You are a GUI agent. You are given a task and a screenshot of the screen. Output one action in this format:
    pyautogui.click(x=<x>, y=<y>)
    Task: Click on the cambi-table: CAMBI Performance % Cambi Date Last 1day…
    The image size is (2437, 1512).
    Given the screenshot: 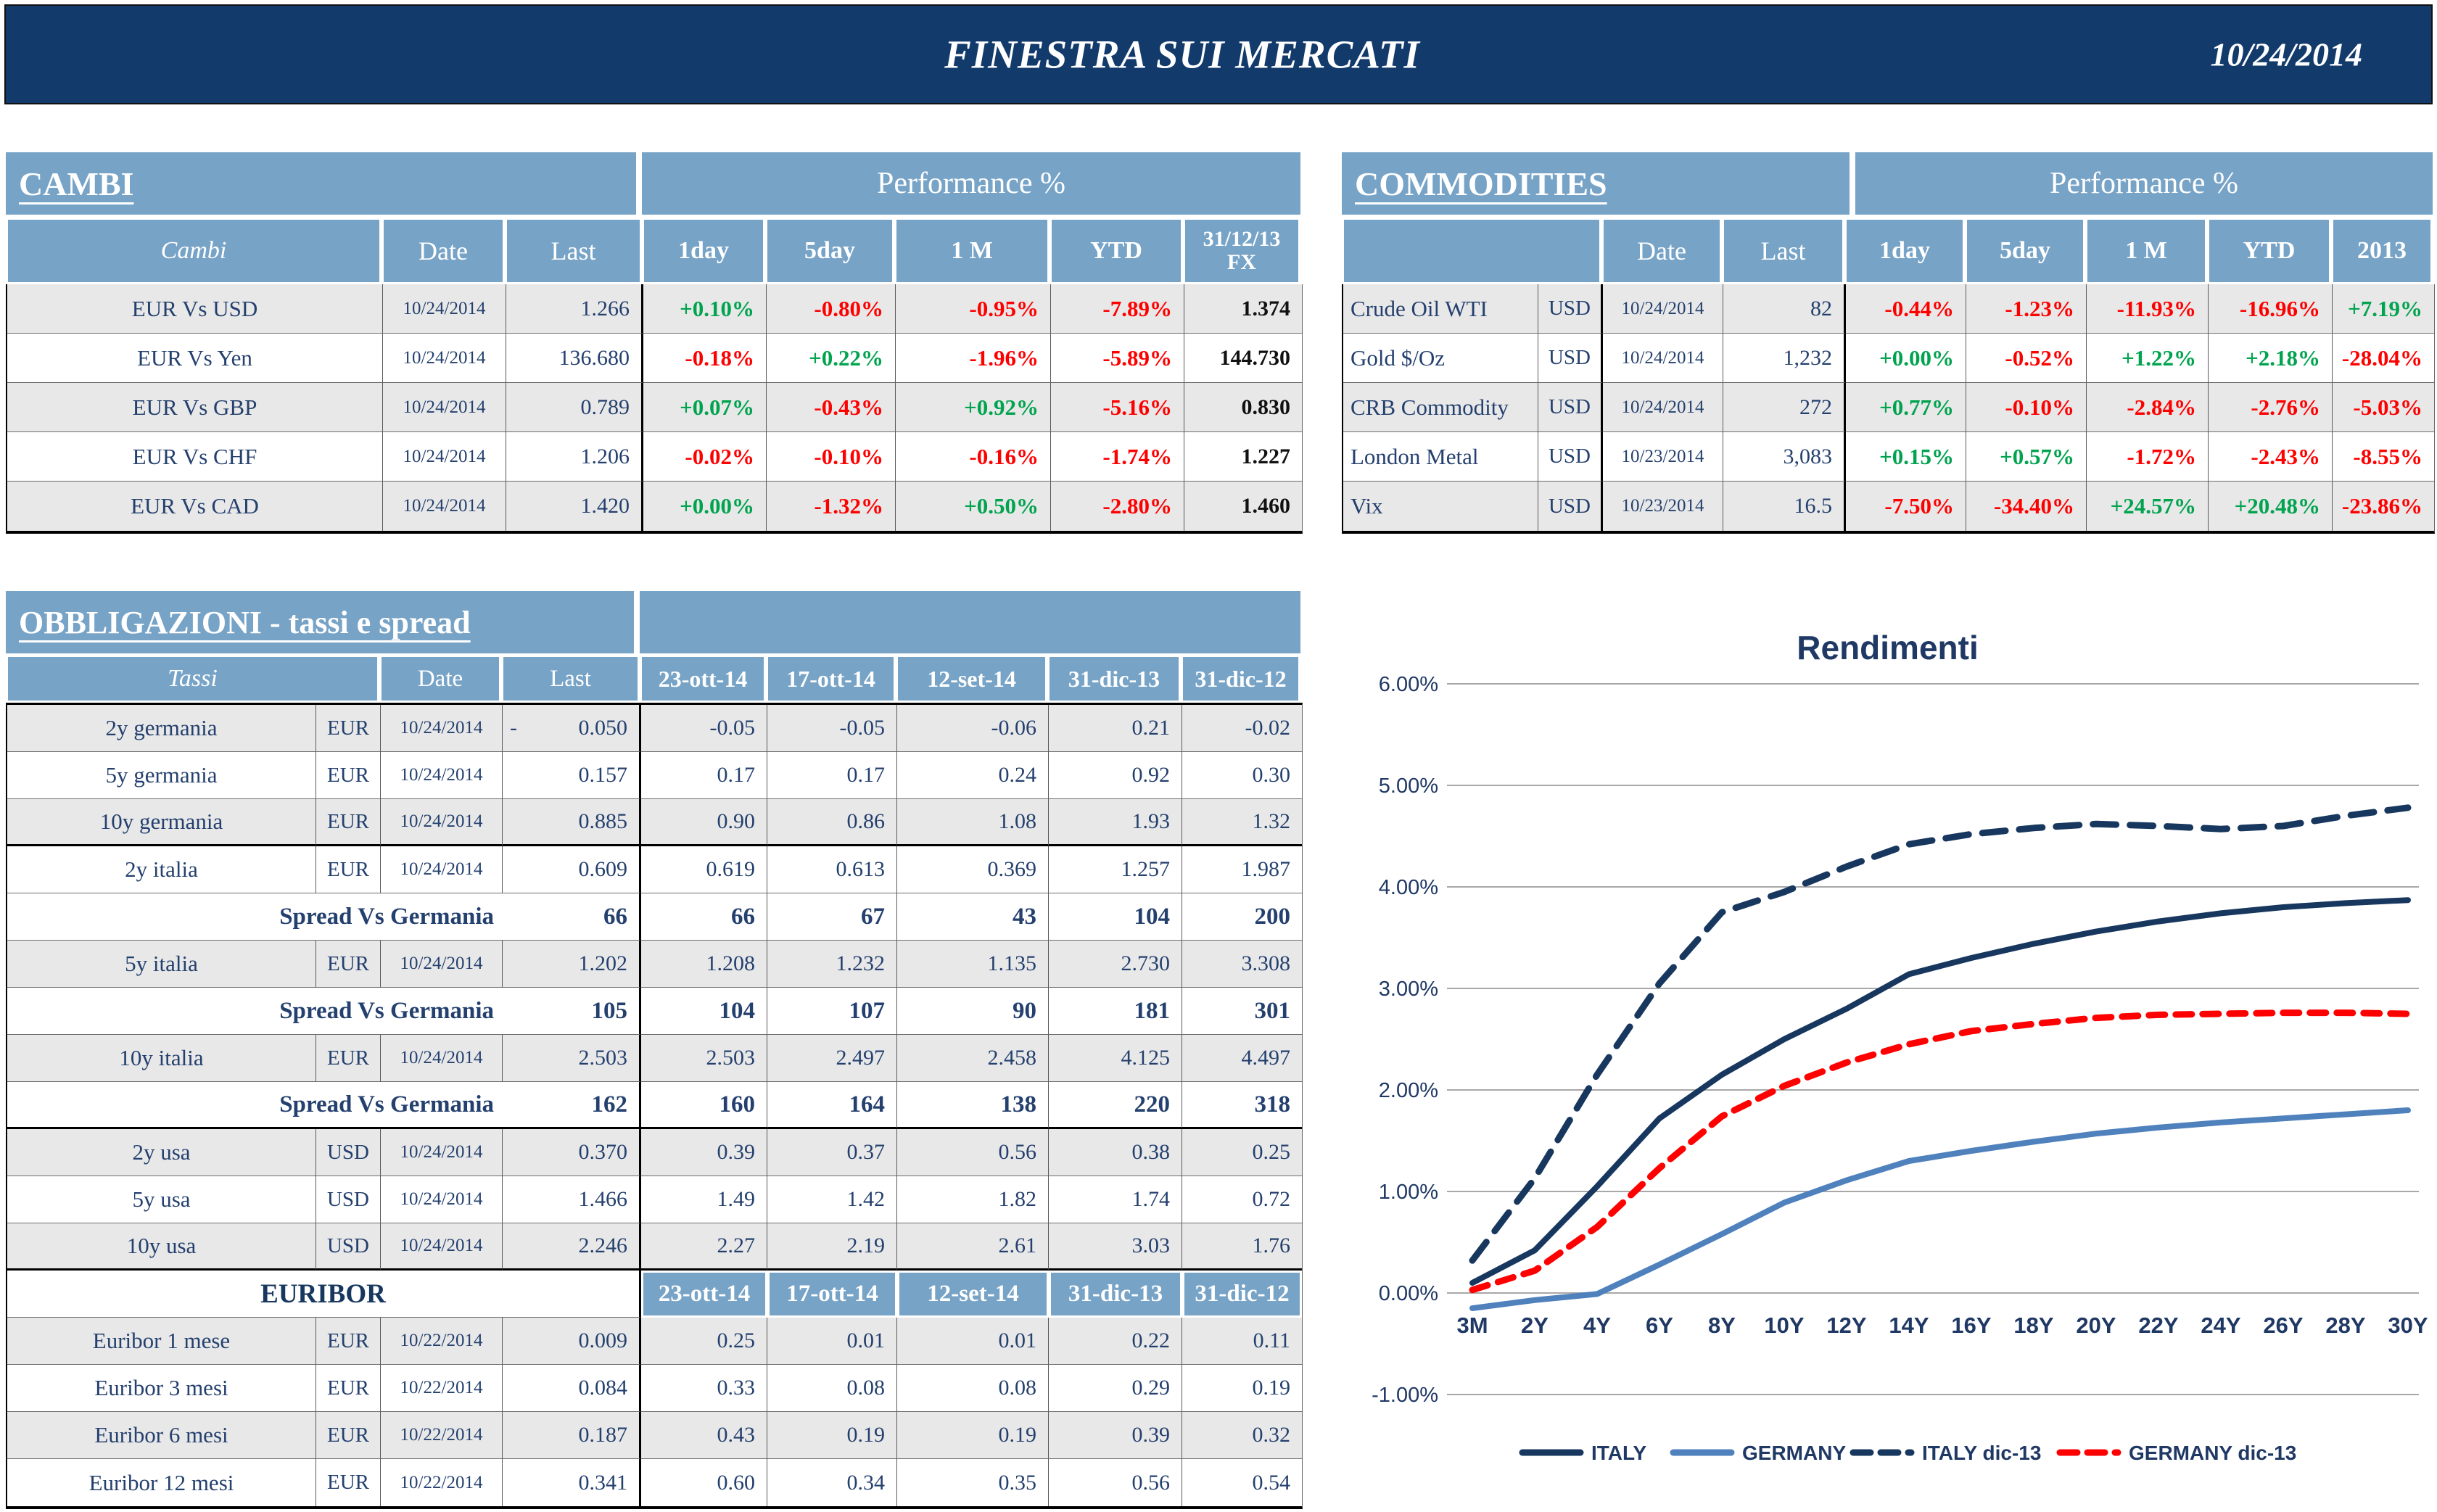 What is the action you would take?
    pyautogui.click(x=654, y=343)
    